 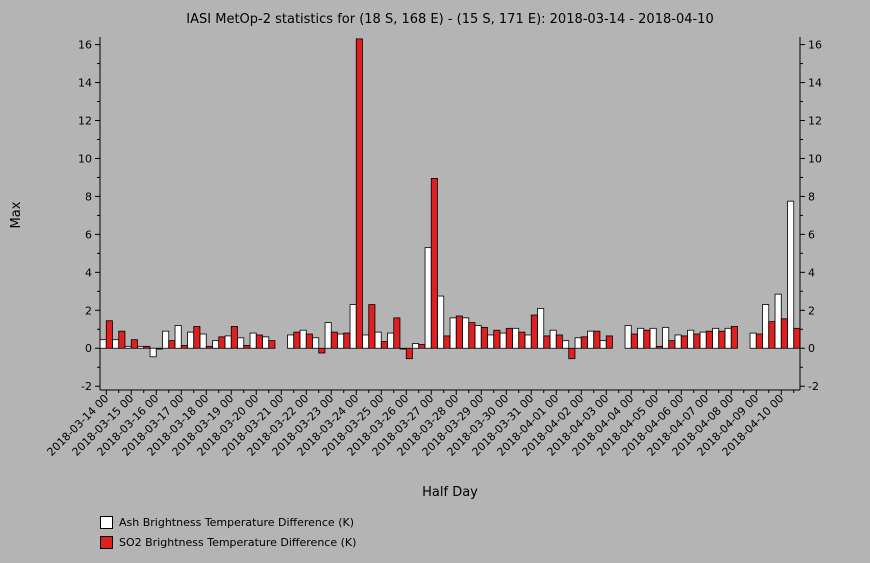 What do you see at coordinates (811, 234) in the screenshot?
I see `y-tick-label-right: 6` at bounding box center [811, 234].